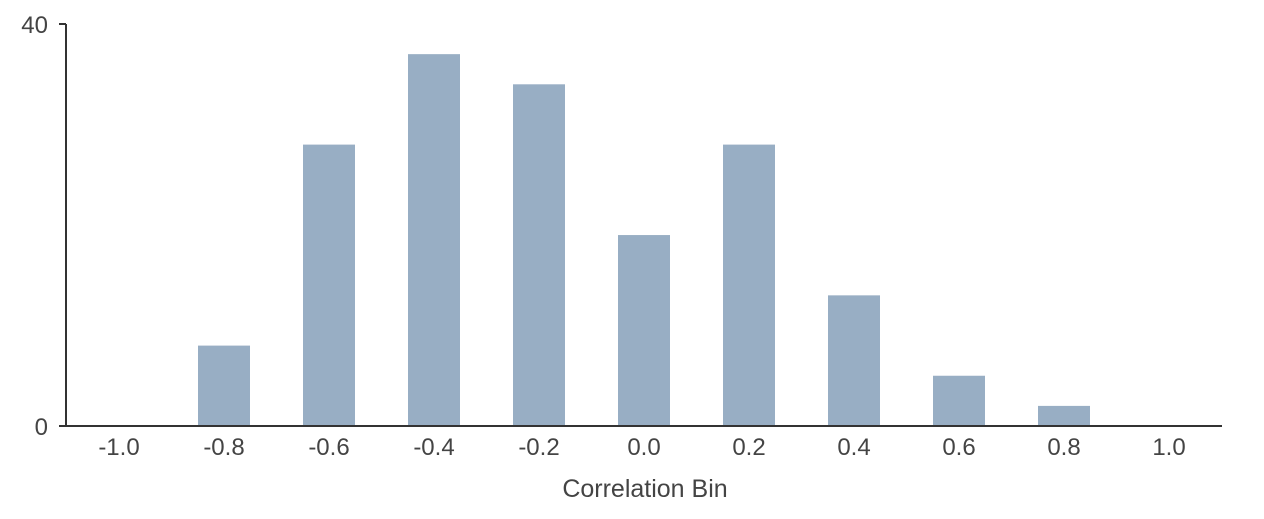 This screenshot has height=519, width=1264. I want to click on bar--0.2, so click(539, 255).